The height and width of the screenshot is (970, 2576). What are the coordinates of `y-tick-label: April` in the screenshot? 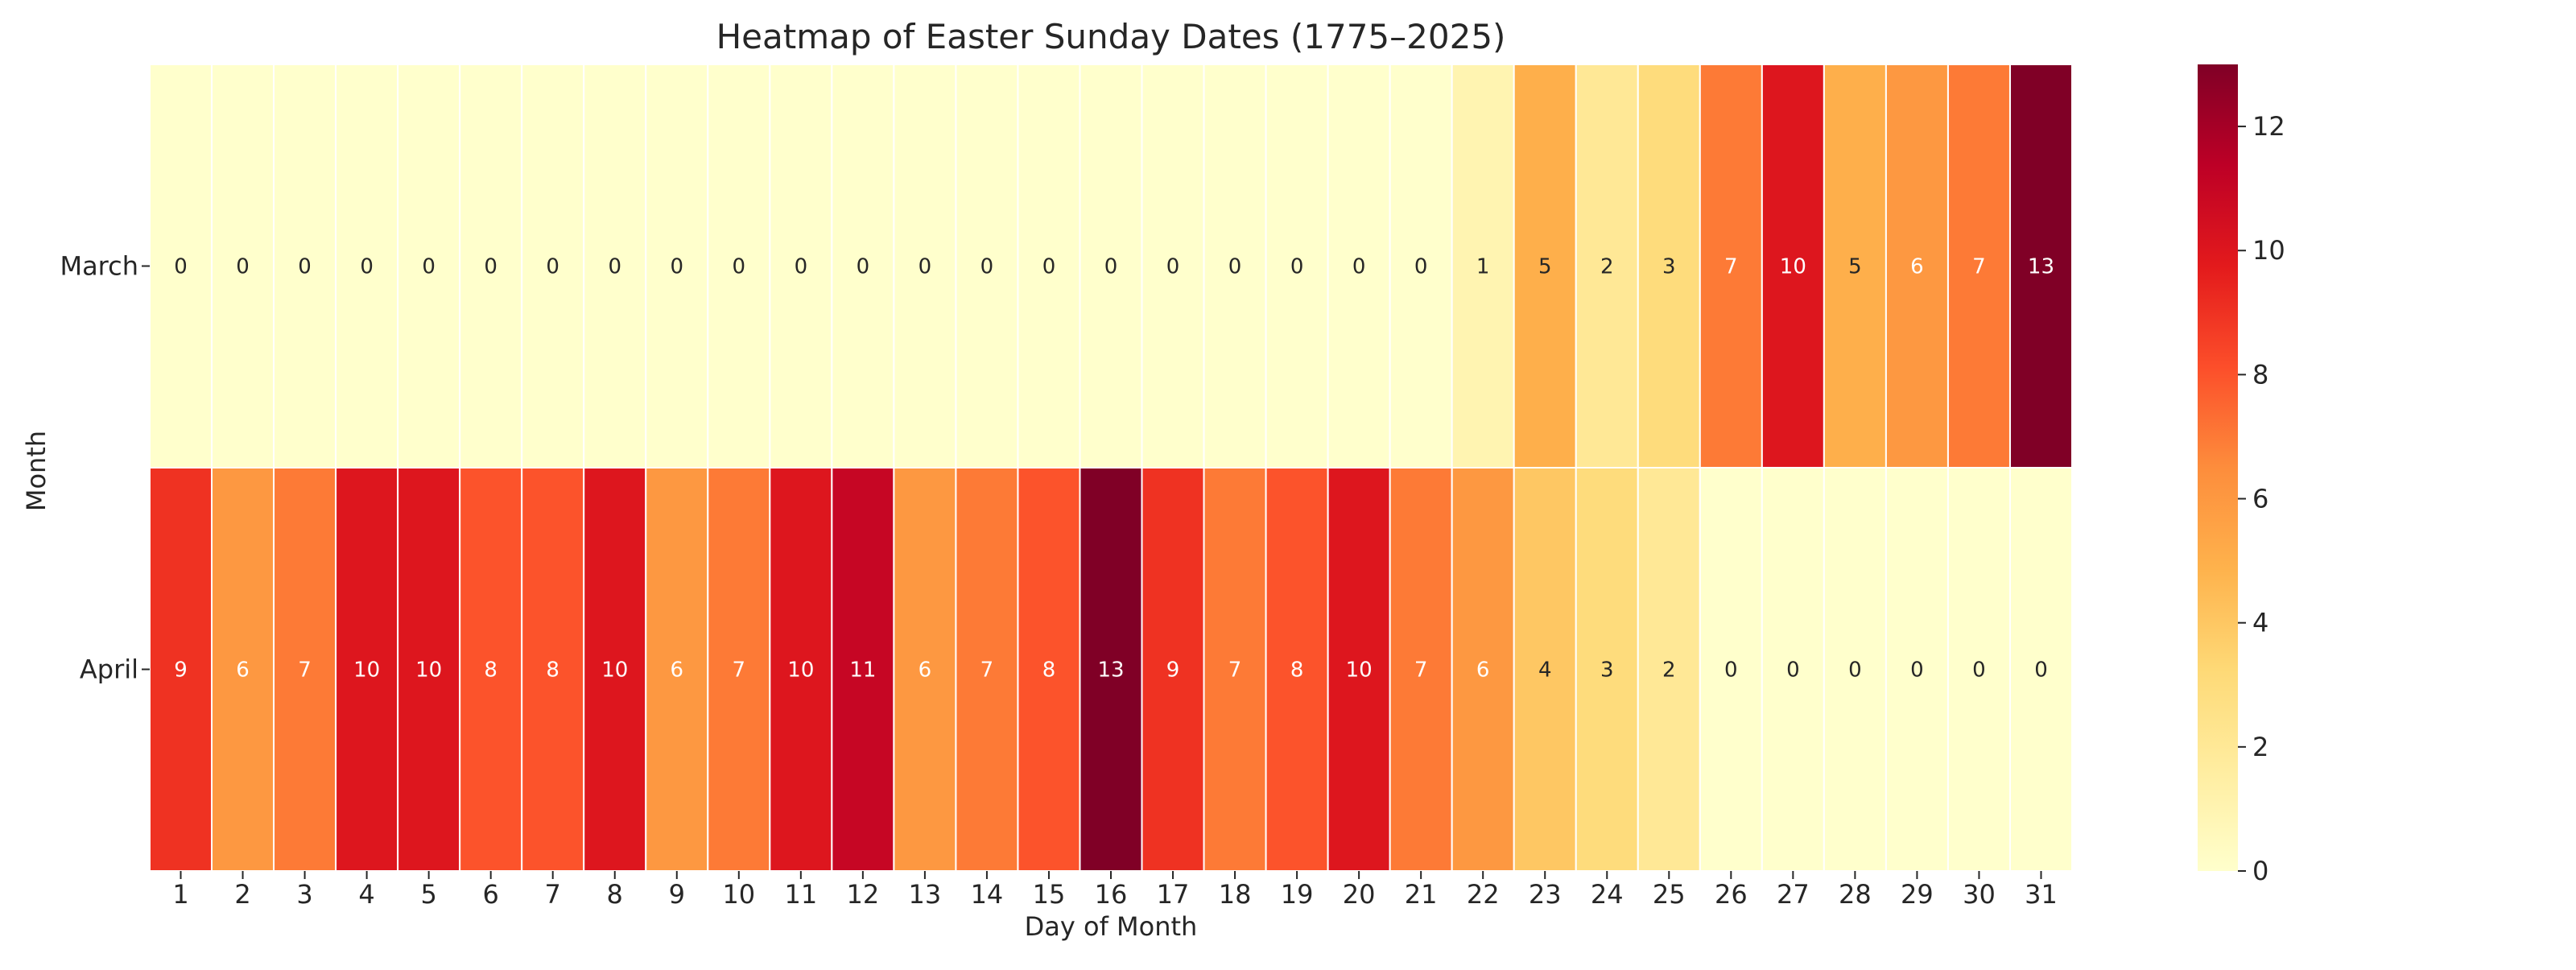 It's located at (109, 669).